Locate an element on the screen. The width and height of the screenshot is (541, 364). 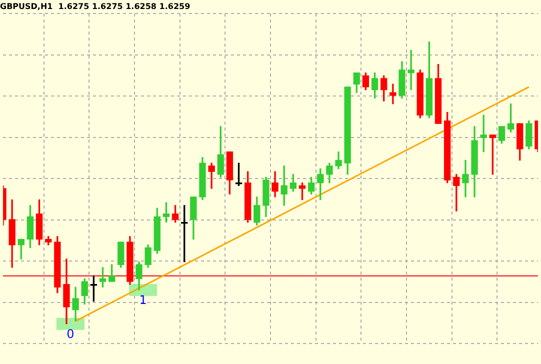
annotation: 0 is located at coordinates (70, 333).